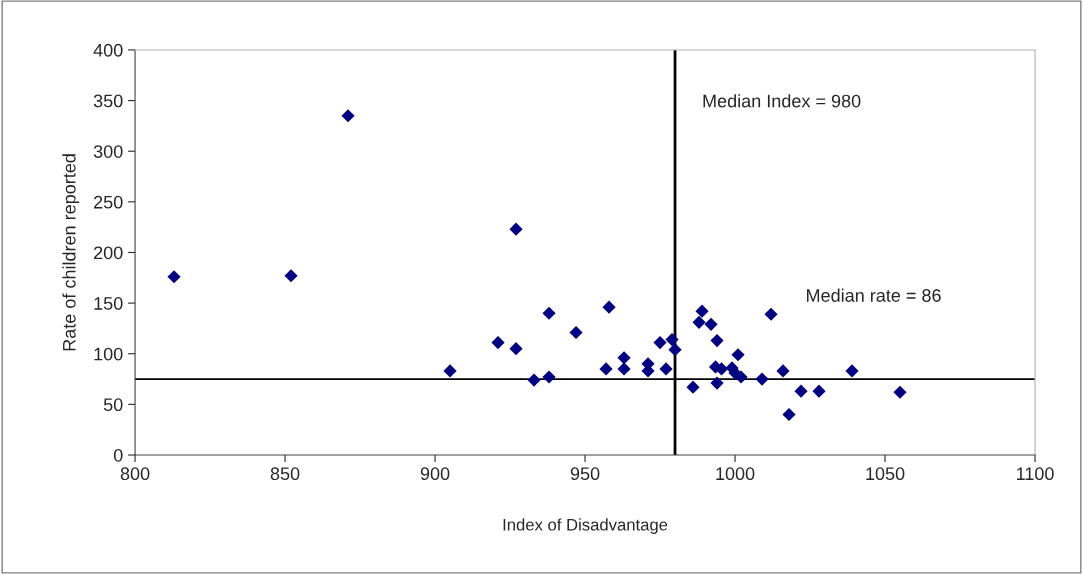 The width and height of the screenshot is (1083, 574). I want to click on x-tick-label: 950, so click(585, 474).